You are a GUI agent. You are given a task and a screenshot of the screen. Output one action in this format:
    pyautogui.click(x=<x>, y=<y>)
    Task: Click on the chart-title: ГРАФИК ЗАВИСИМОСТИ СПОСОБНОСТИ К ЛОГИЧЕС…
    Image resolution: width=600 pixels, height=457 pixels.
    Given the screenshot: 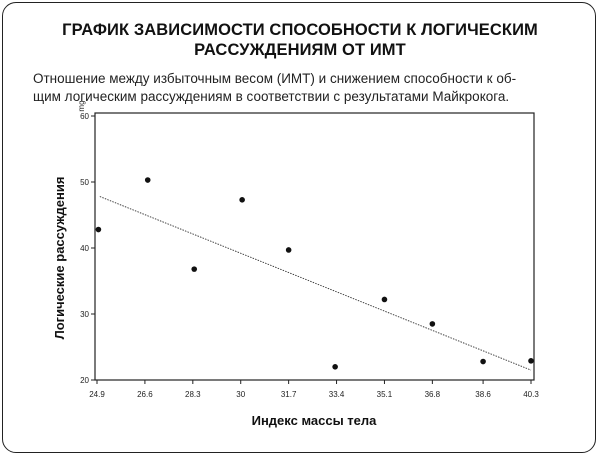 What is the action you would take?
    pyautogui.click(x=300, y=40)
    